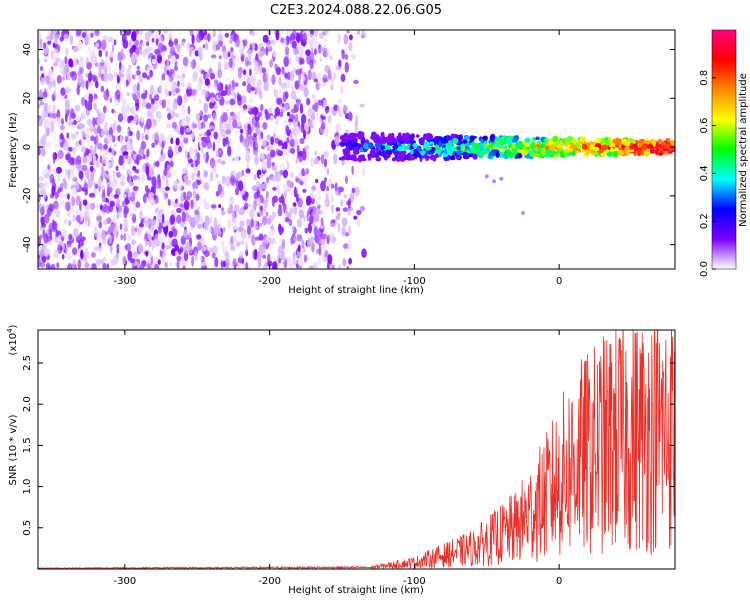 This screenshot has width=750, height=600. Describe the element at coordinates (27, 244) in the screenshot. I see `y-tick-label: -40` at that location.